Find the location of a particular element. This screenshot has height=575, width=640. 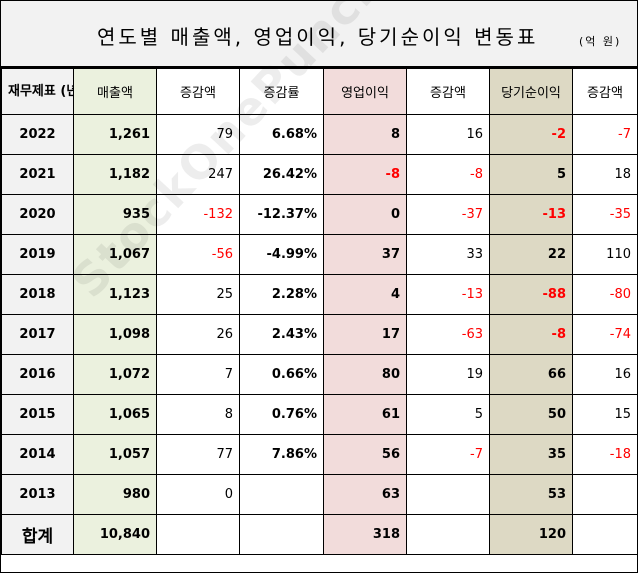

cell-net-income: 5 is located at coordinates (531, 174).